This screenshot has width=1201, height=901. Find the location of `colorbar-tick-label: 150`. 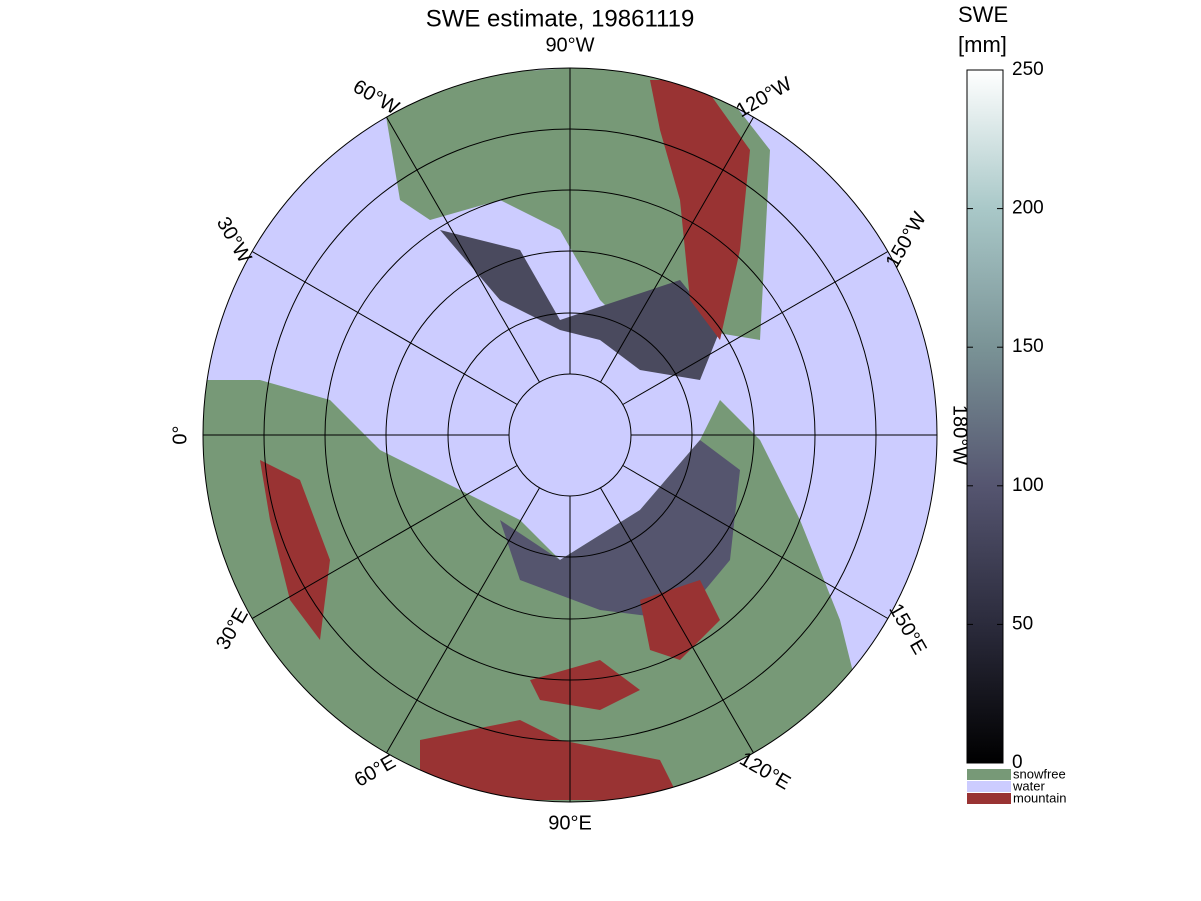

colorbar-tick-label: 150 is located at coordinates (1028, 346).